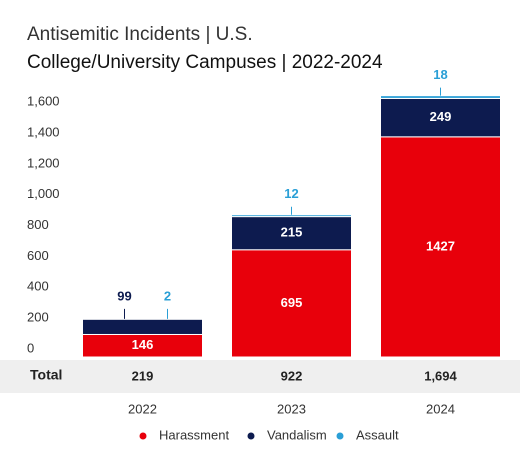  I want to click on data-label: 2, so click(167, 295).